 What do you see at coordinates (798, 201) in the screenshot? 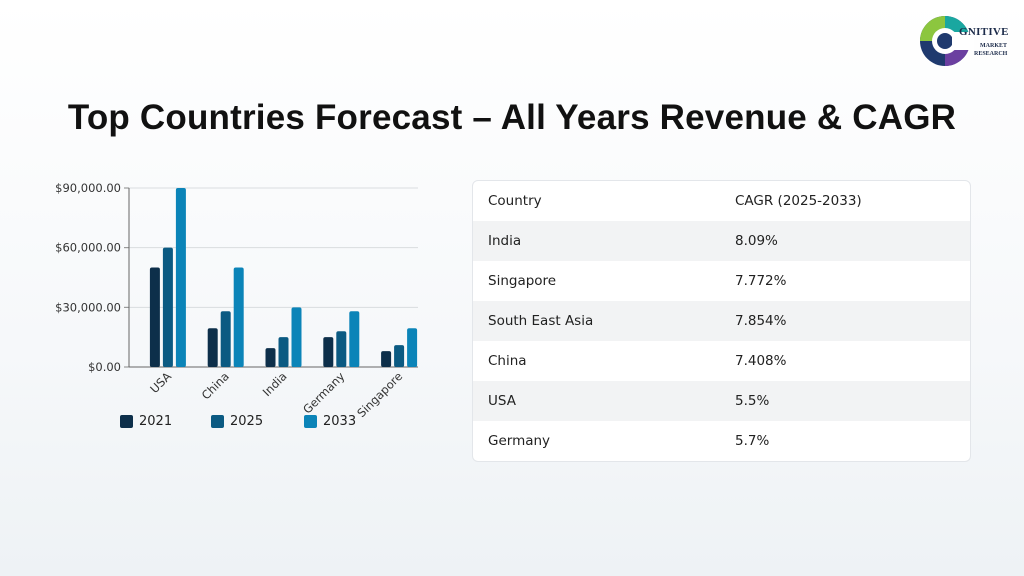
I see `column-header: CAGR (2025-2033)` at bounding box center [798, 201].